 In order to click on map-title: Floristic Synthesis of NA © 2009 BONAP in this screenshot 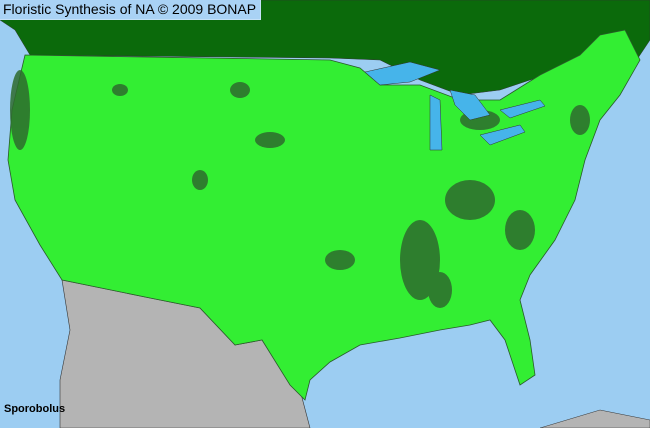, I will do `click(131, 10)`.